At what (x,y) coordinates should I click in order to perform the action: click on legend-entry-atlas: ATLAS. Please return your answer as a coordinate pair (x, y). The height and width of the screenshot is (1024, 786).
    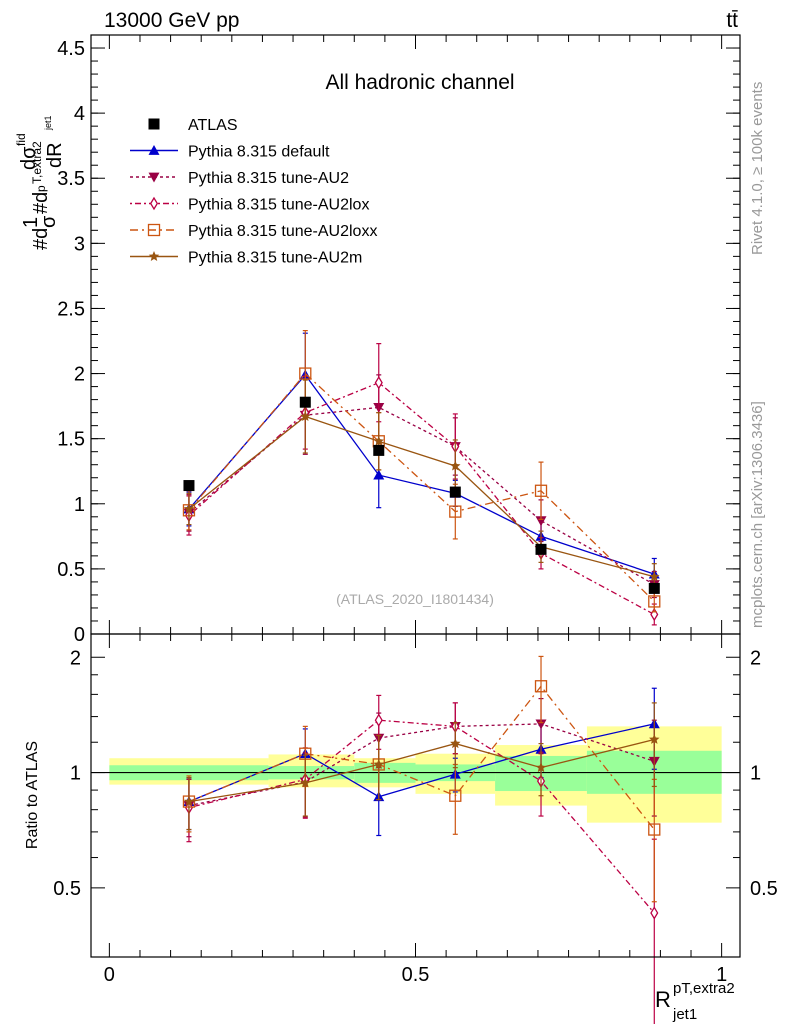
    Looking at the image, I should click on (193, 125).